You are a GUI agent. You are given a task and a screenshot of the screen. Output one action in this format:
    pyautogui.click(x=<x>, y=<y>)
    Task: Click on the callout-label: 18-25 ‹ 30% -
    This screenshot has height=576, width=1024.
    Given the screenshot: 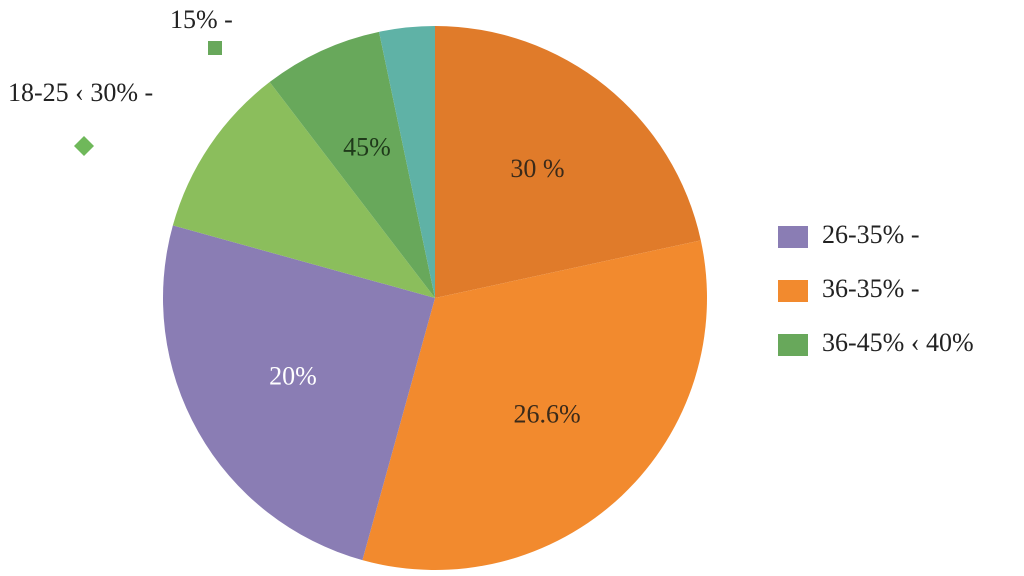 What is the action you would take?
    pyautogui.click(x=80, y=92)
    